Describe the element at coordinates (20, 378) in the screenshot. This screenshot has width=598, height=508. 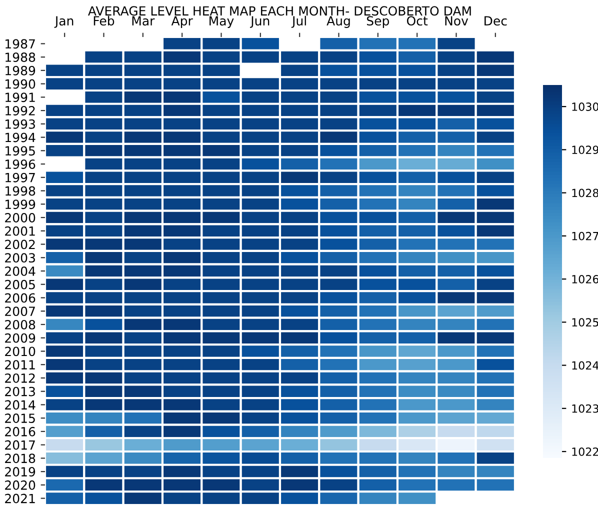
I see `y-tick-label: 2012` at that location.